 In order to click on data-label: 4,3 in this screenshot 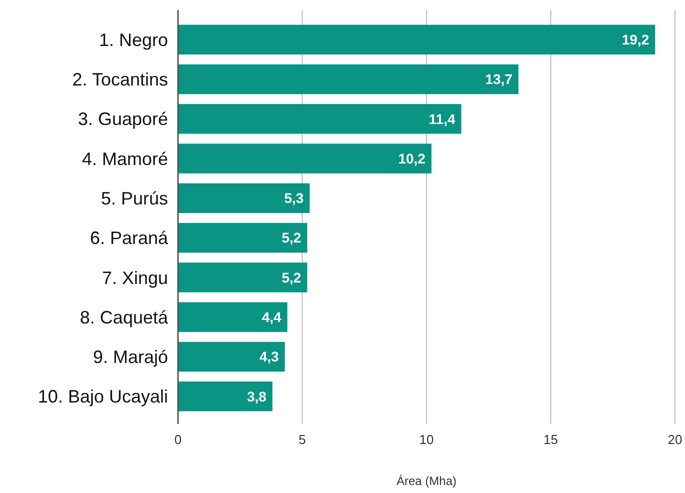, I will do `click(269, 356)`.